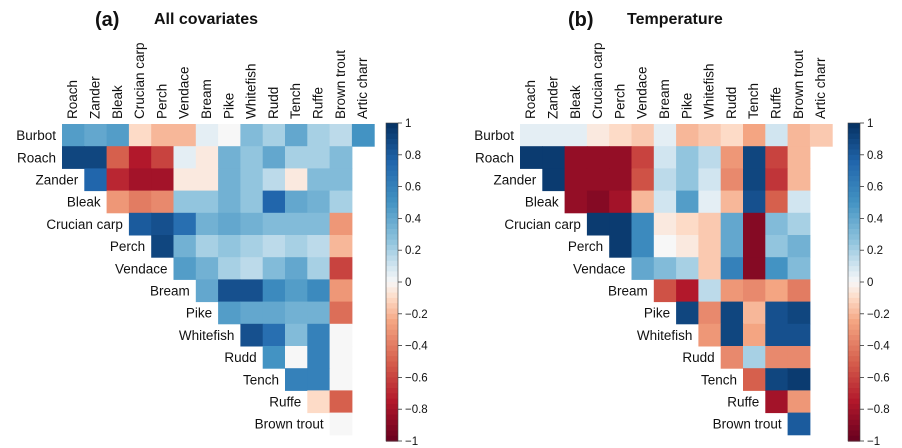 This screenshot has height=448, width=902. What do you see at coordinates (207, 157) in the screenshot?
I see `heatmap-cell-roach-bream` at bounding box center [207, 157].